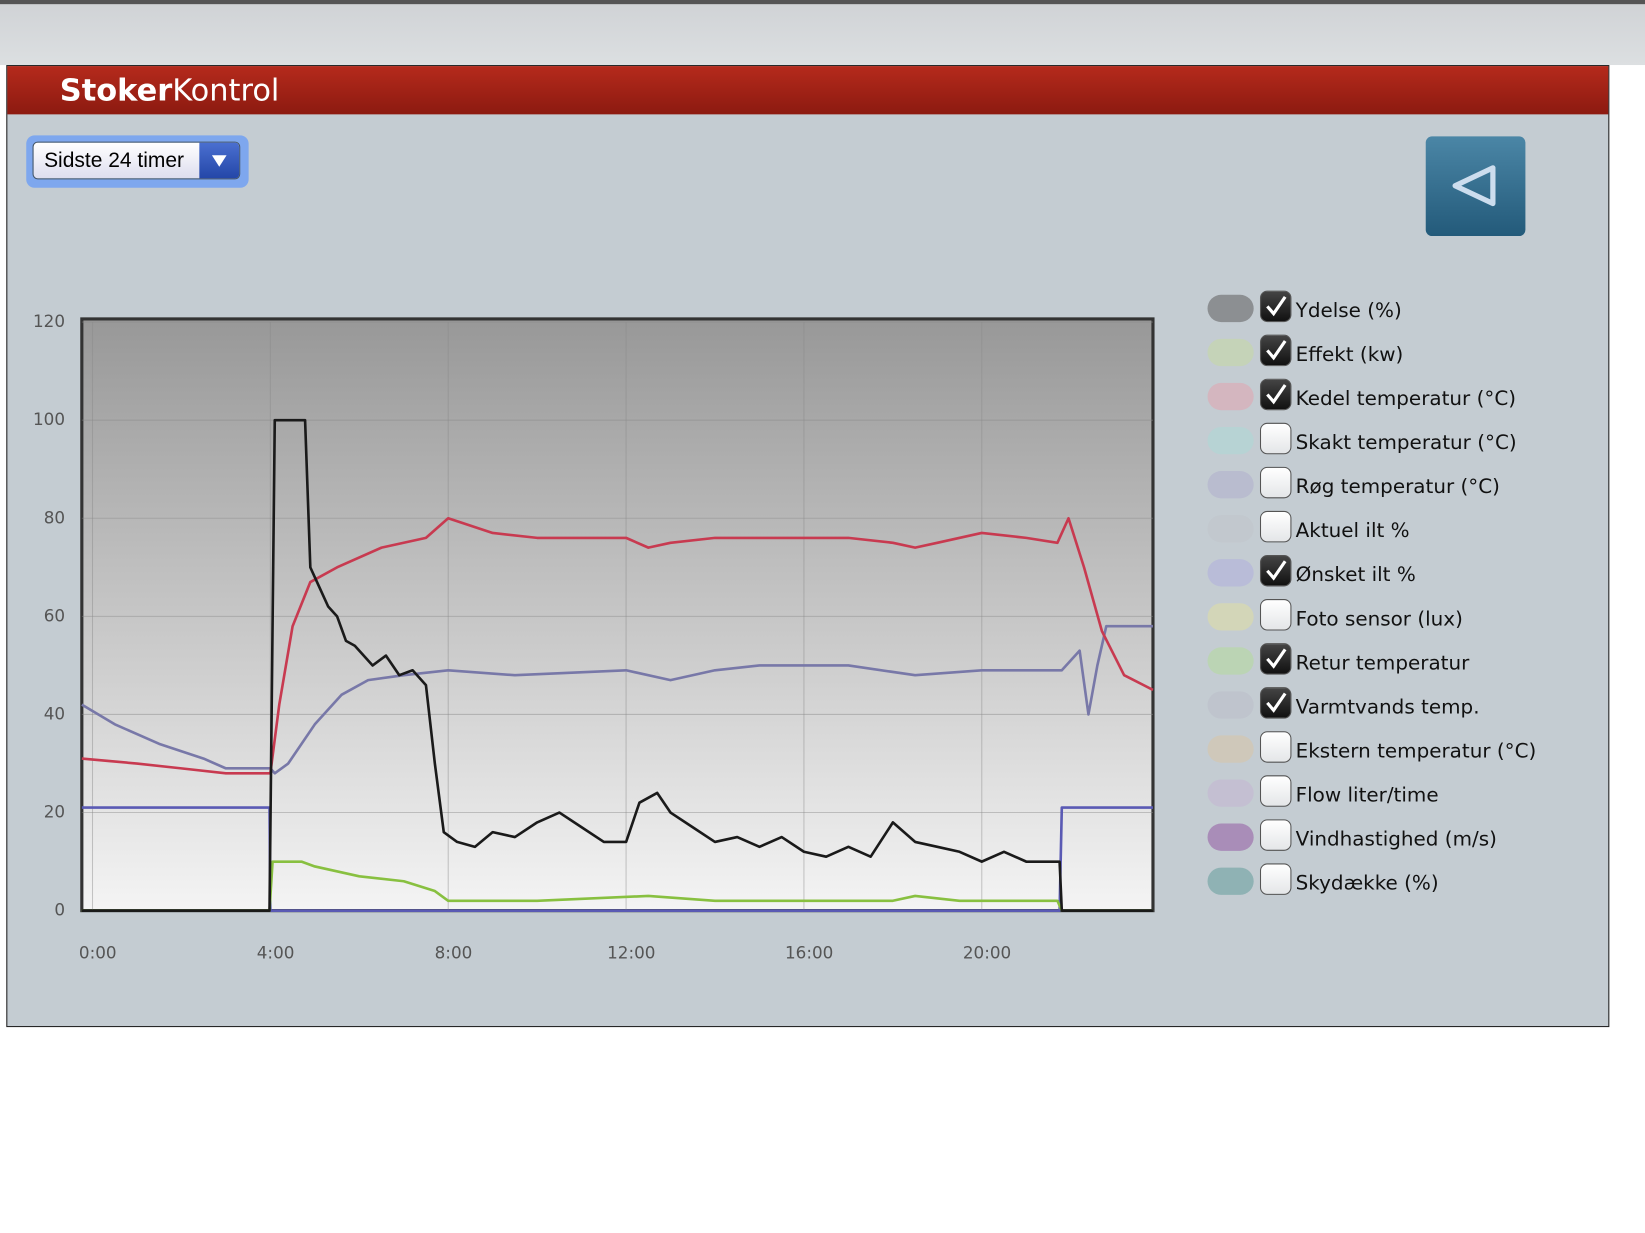 This screenshot has height=1233, width=1645. Describe the element at coordinates (49, 321) in the screenshot. I see `y-tick-label: 120` at that location.